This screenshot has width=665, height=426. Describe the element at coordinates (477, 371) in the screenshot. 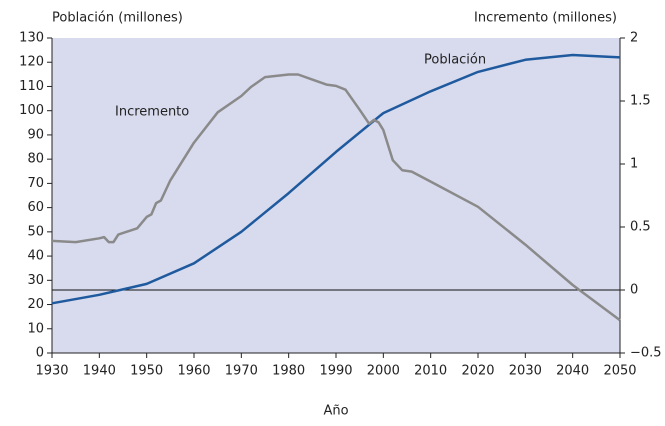

I see `x-tick-label: 2020` at that location.